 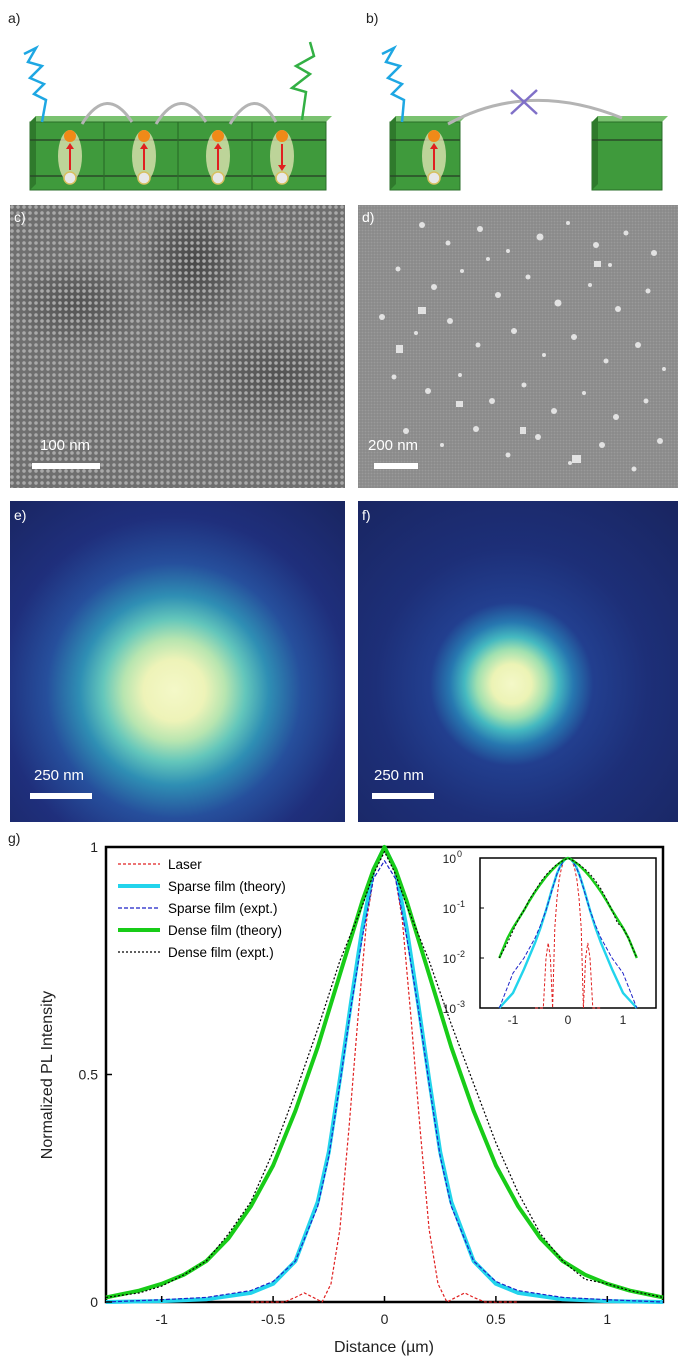 I want to click on inset-x-tick-label: 0, so click(x=568, y=1020).